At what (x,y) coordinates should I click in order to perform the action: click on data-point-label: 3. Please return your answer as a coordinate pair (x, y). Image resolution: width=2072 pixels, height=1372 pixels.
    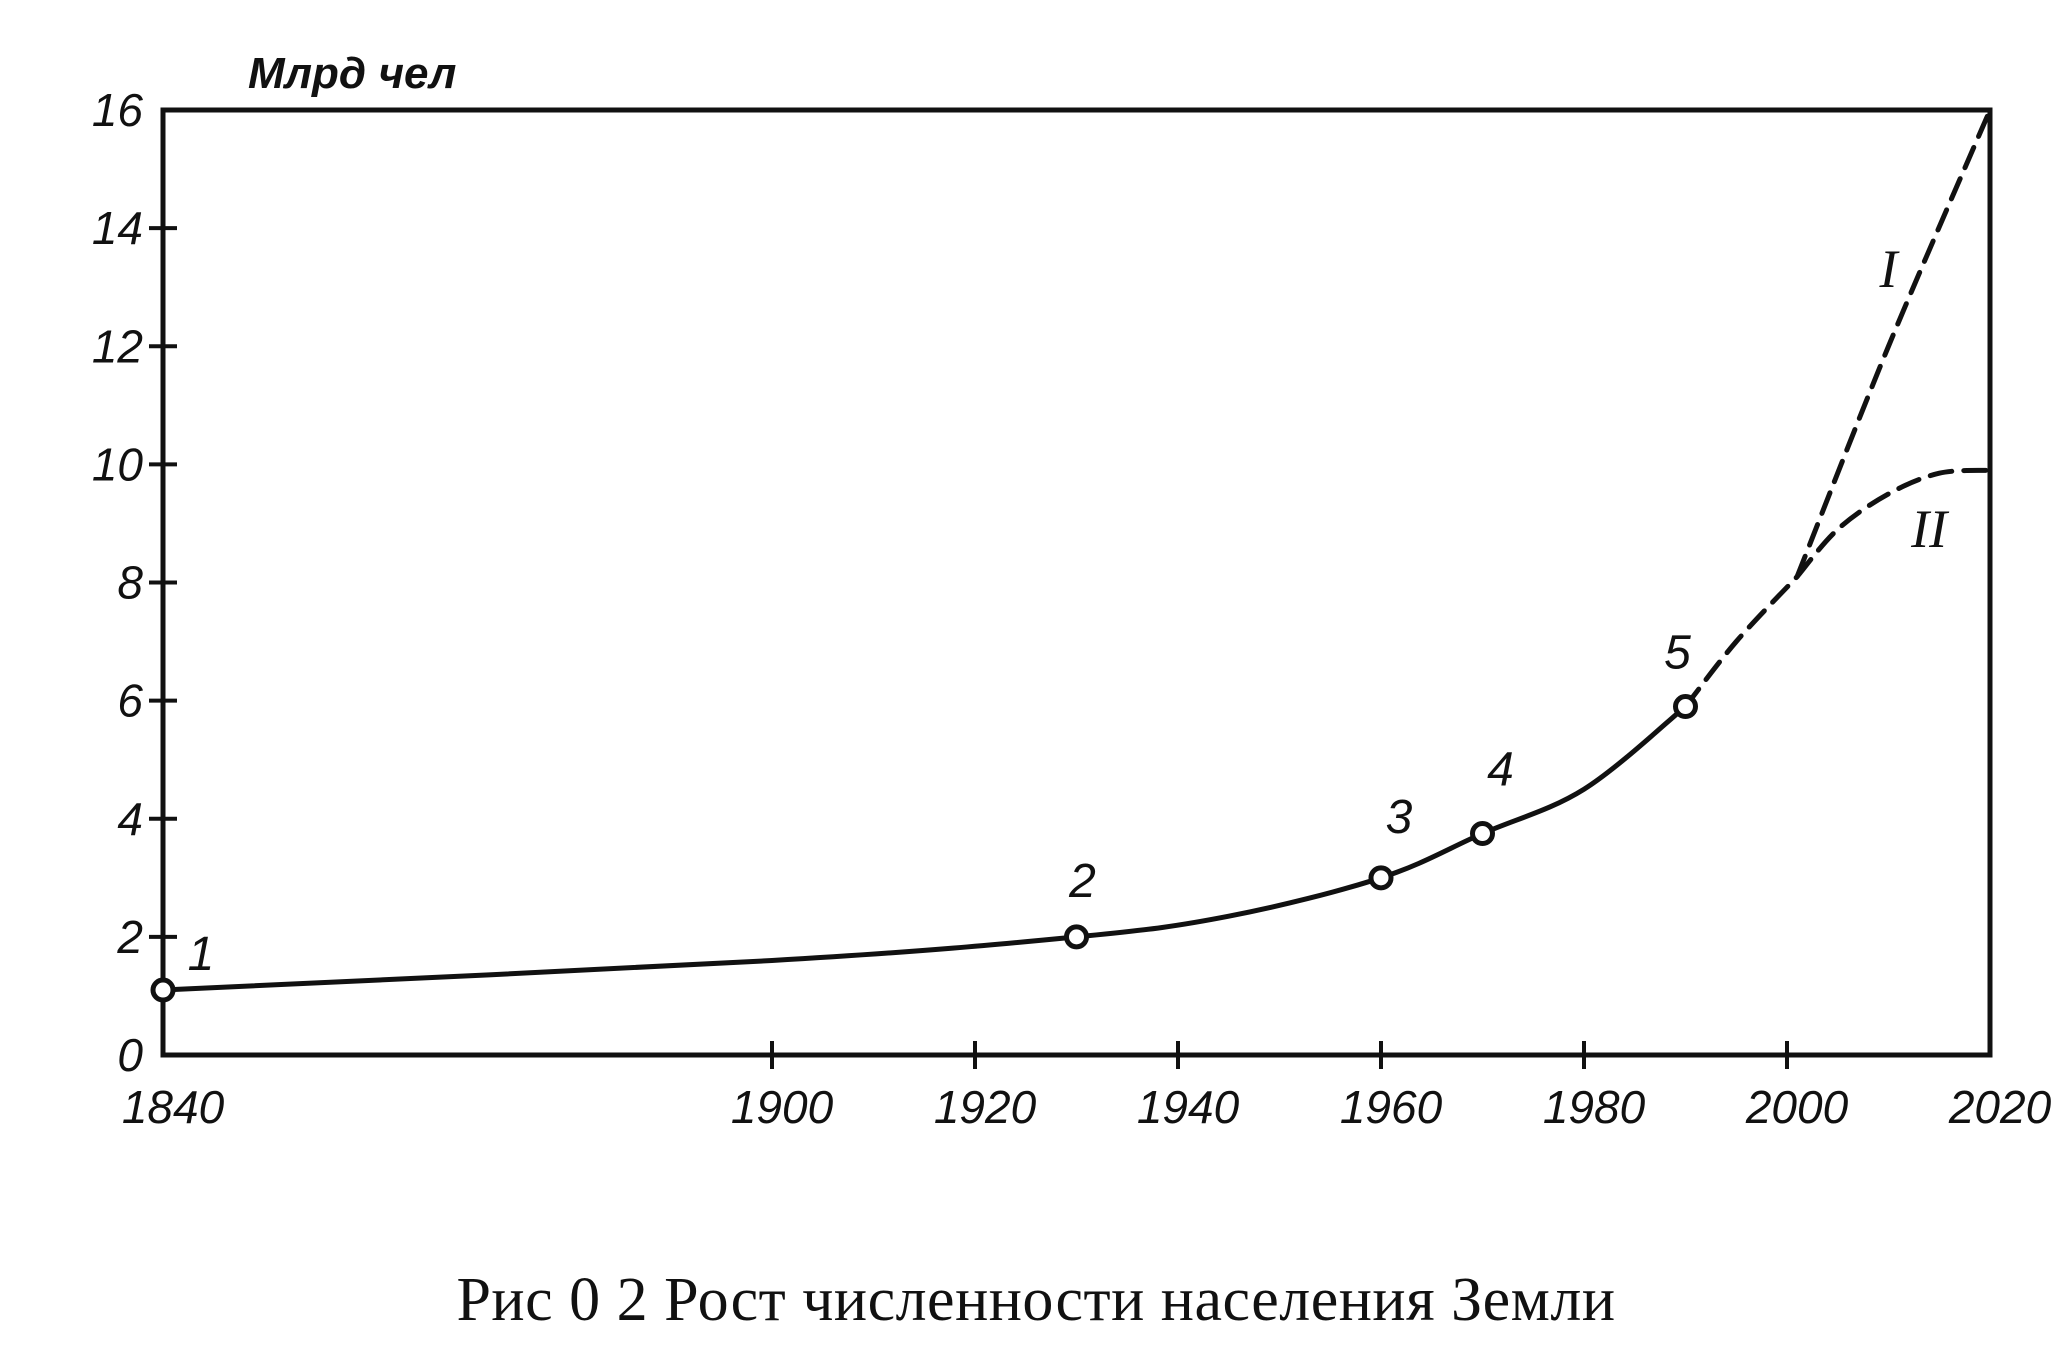
    Looking at the image, I should click on (1399, 817).